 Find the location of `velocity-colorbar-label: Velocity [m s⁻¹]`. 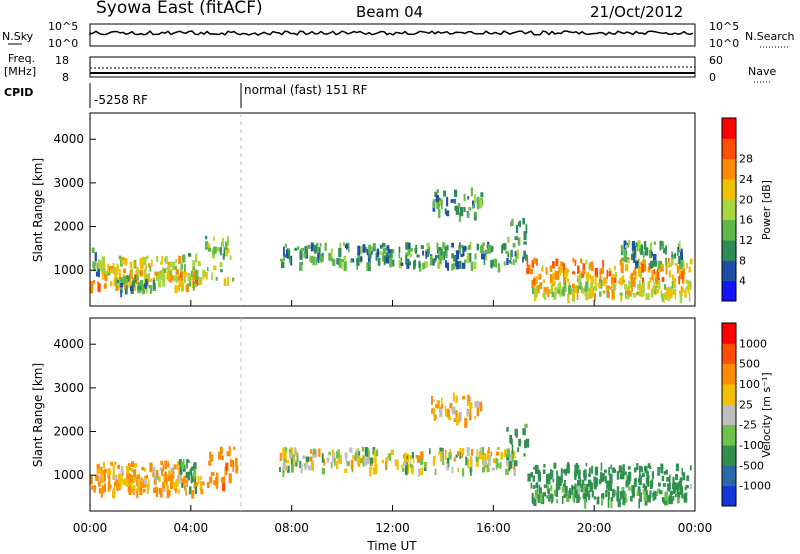

velocity-colorbar-label: Velocity [m s⁻¹] is located at coordinates (766, 414).